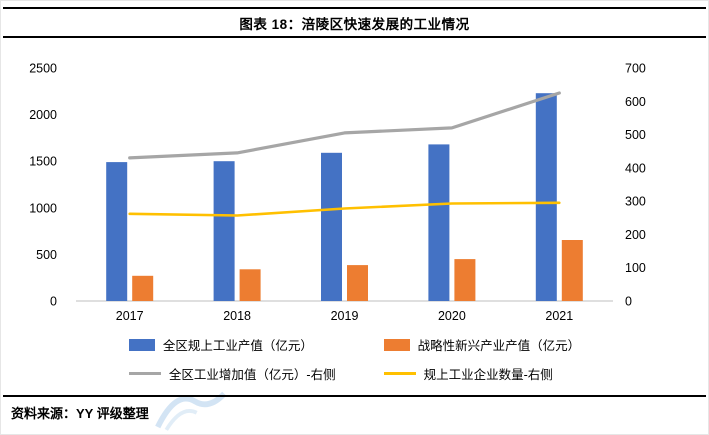 This screenshot has height=435, width=709. Describe the element at coordinates (499, 346) in the screenshot. I see `legend-label: 战略性新兴产业产值（亿元）` at that location.